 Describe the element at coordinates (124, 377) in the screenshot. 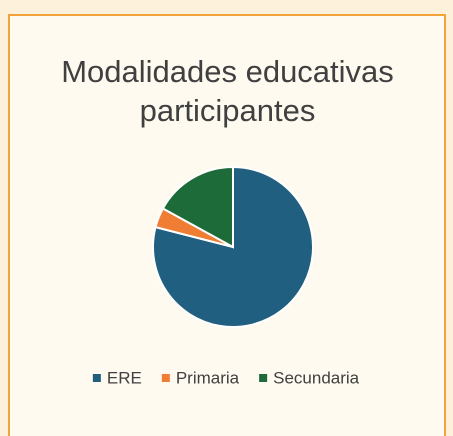

I see `legend-label: ERE` at that location.